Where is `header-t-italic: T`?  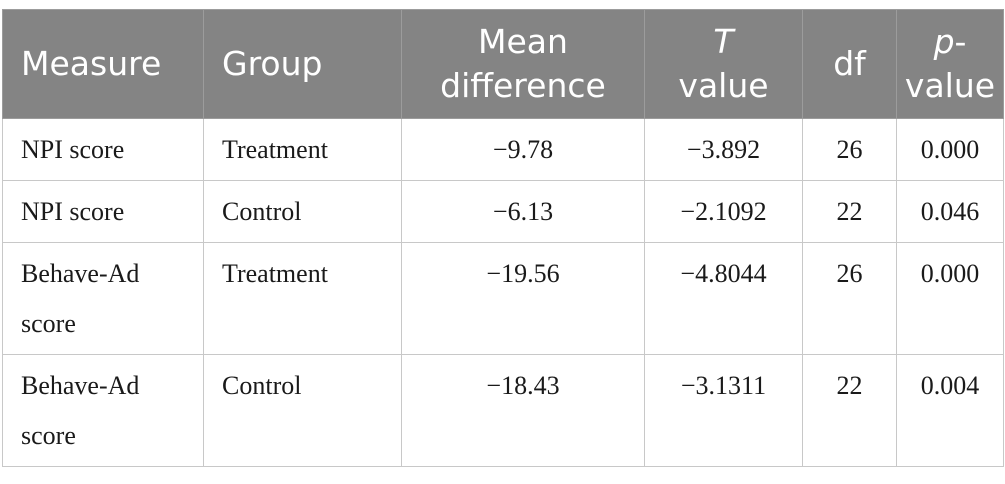
header-t-italic: T is located at coordinates (723, 41).